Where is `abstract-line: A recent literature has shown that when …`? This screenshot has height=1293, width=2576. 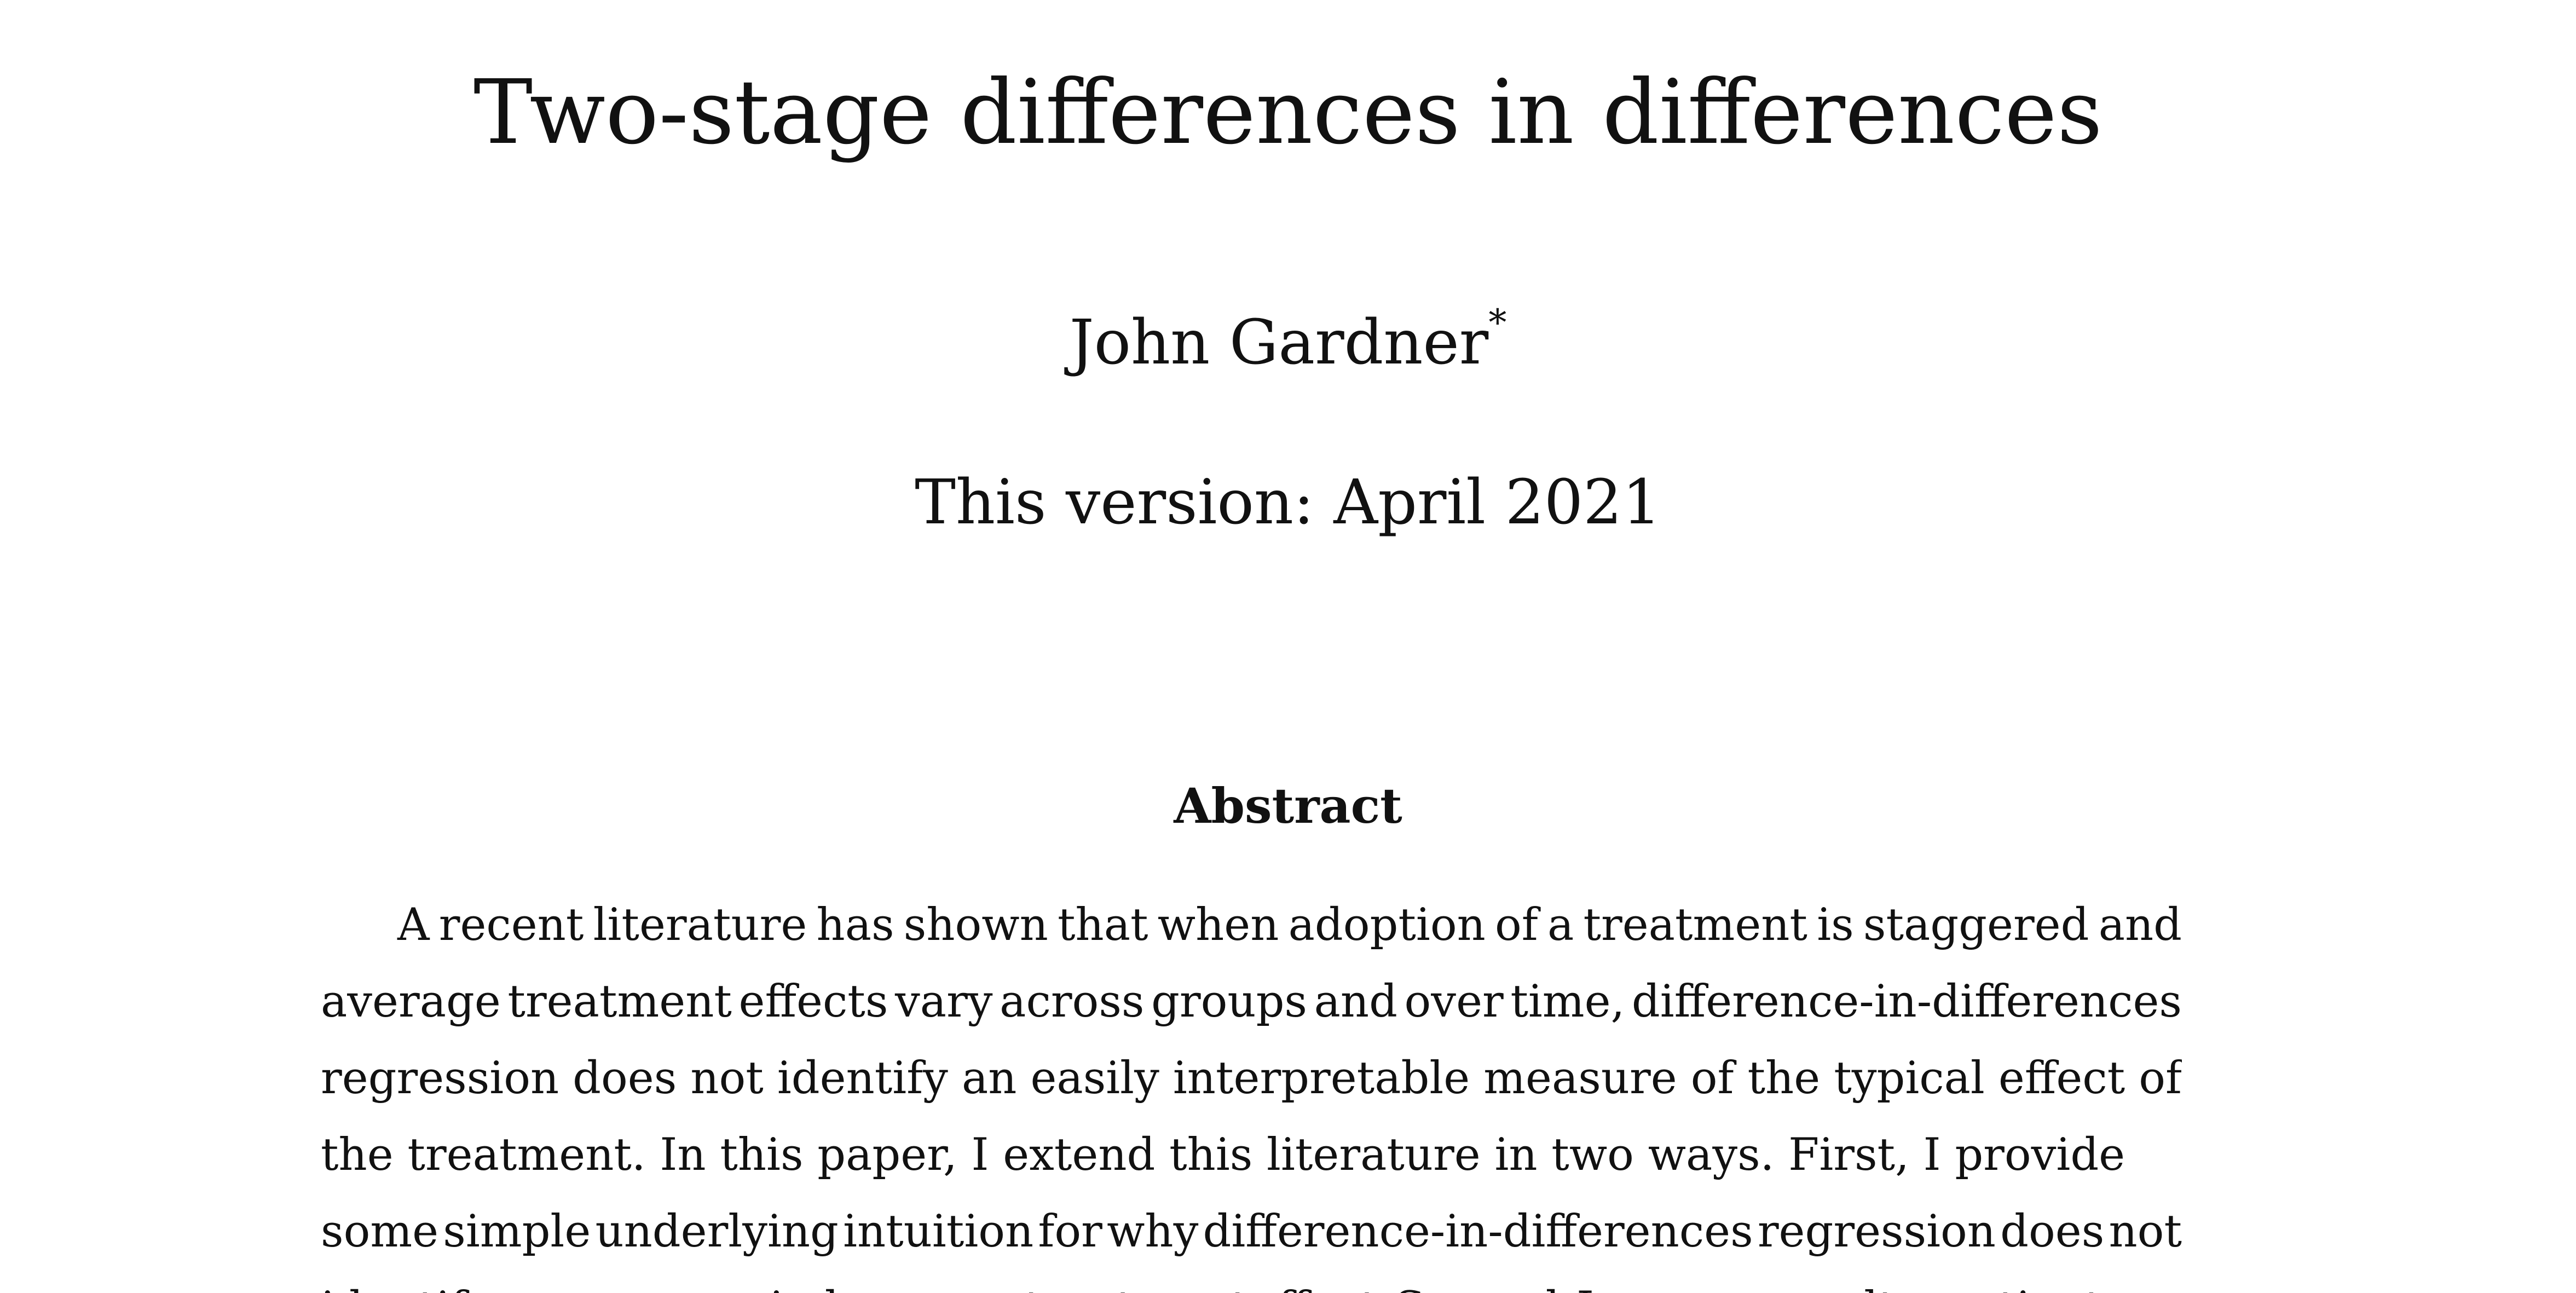
abstract-line: A recent literature has shown that when … is located at coordinates (1290, 925).